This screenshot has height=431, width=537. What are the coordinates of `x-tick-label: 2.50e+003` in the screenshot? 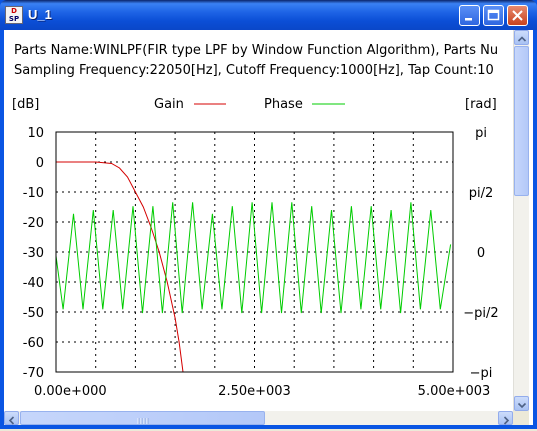 It's located at (254, 391).